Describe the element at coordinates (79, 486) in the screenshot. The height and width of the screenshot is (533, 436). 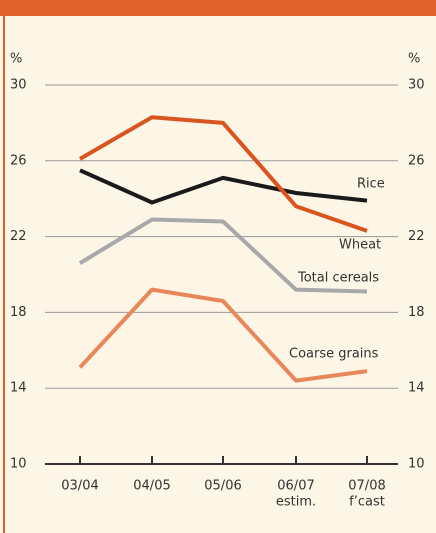
I see `x-tick-label: 03/04` at that location.